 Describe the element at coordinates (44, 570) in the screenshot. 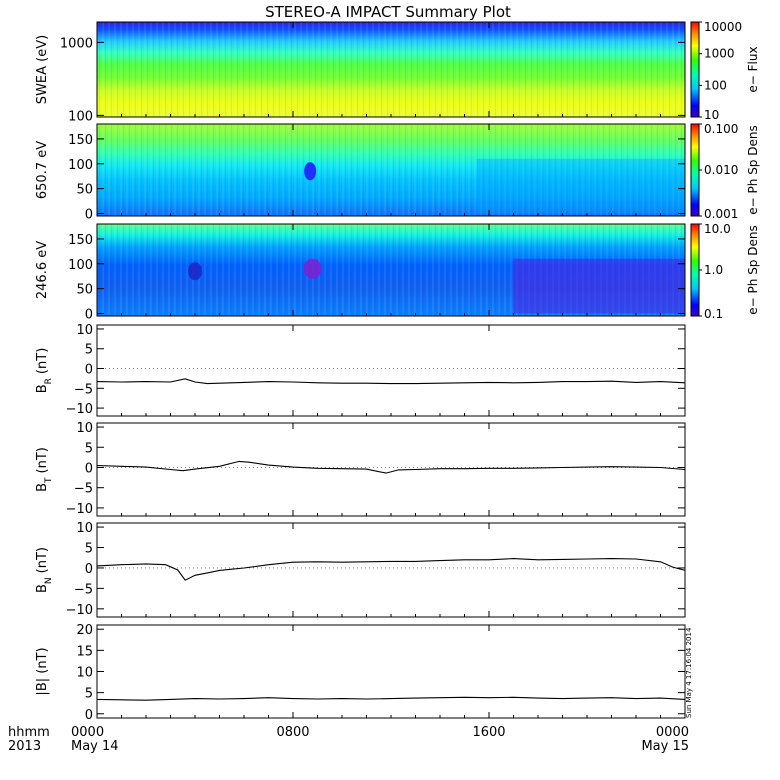

I see `bn-ylabel: BN(nT)` at that location.